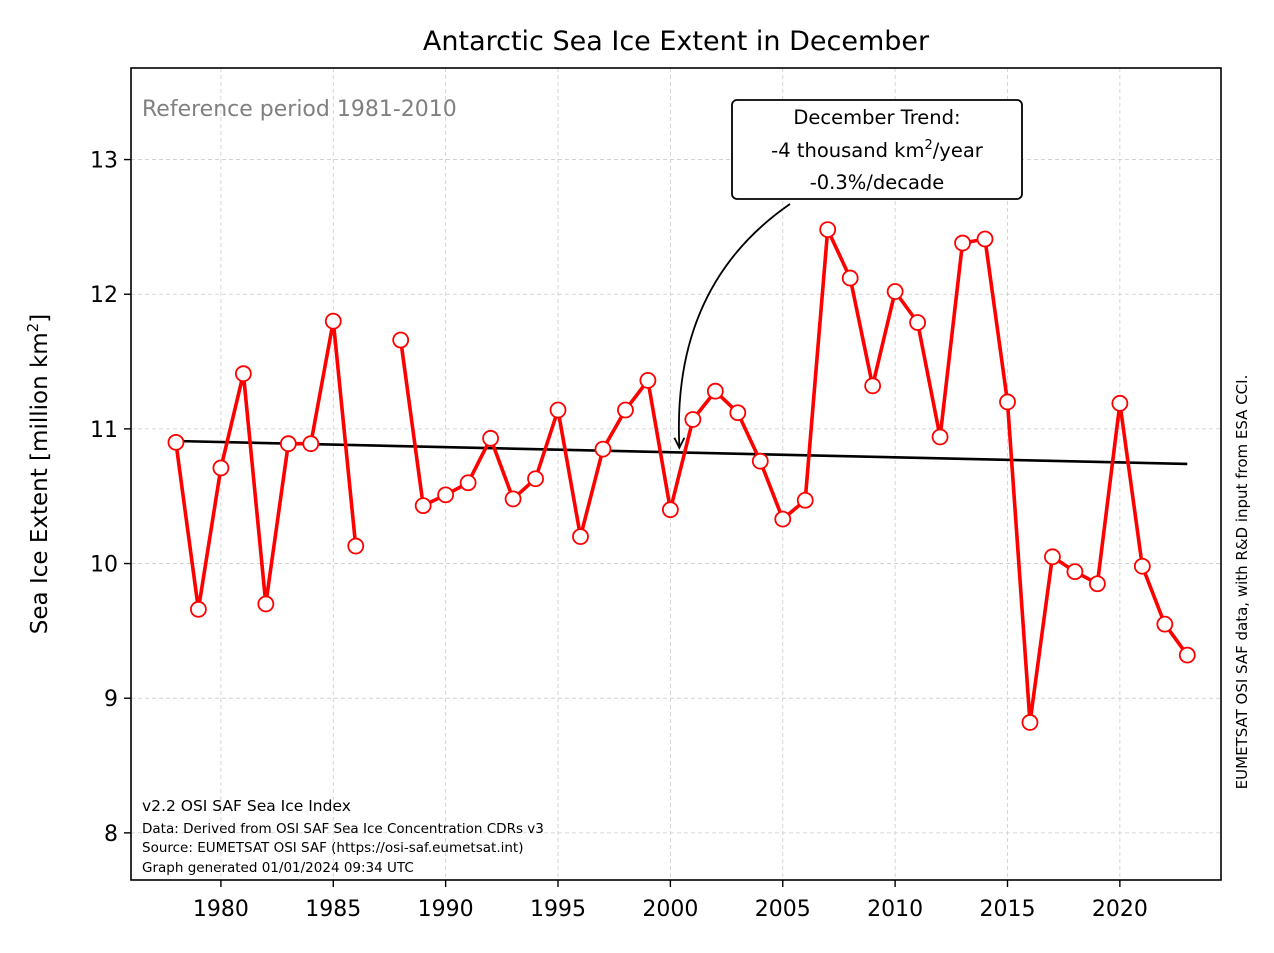 Image resolution: width=1274 pixels, height=953 pixels. What do you see at coordinates (928, 145) in the screenshot?
I see `annotation-line-2-sup: 2` at bounding box center [928, 145].